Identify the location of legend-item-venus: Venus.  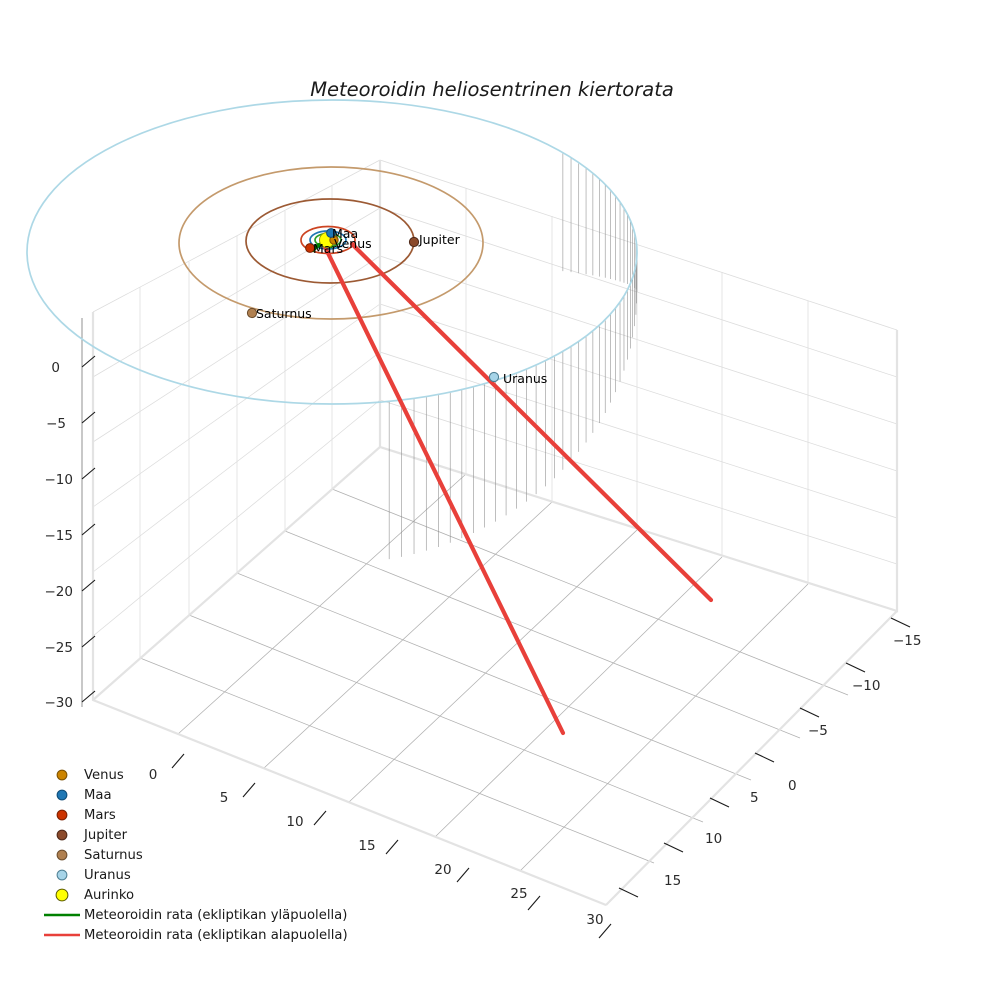
(90, 775).